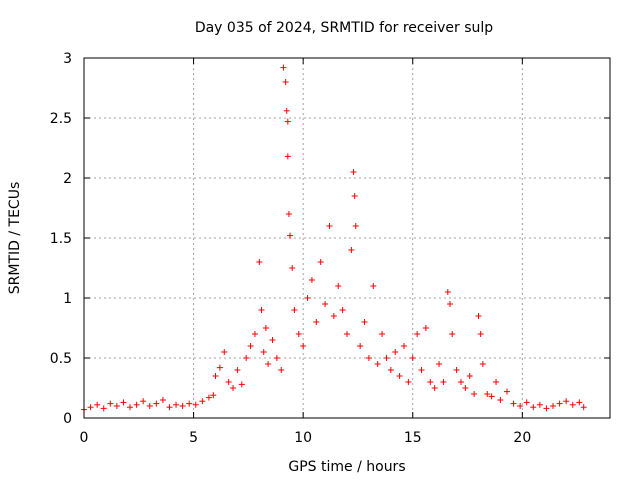 The image size is (640, 480). Describe the element at coordinates (61, 359) in the screenshot. I see `y-tick-label: 0.5` at that location.